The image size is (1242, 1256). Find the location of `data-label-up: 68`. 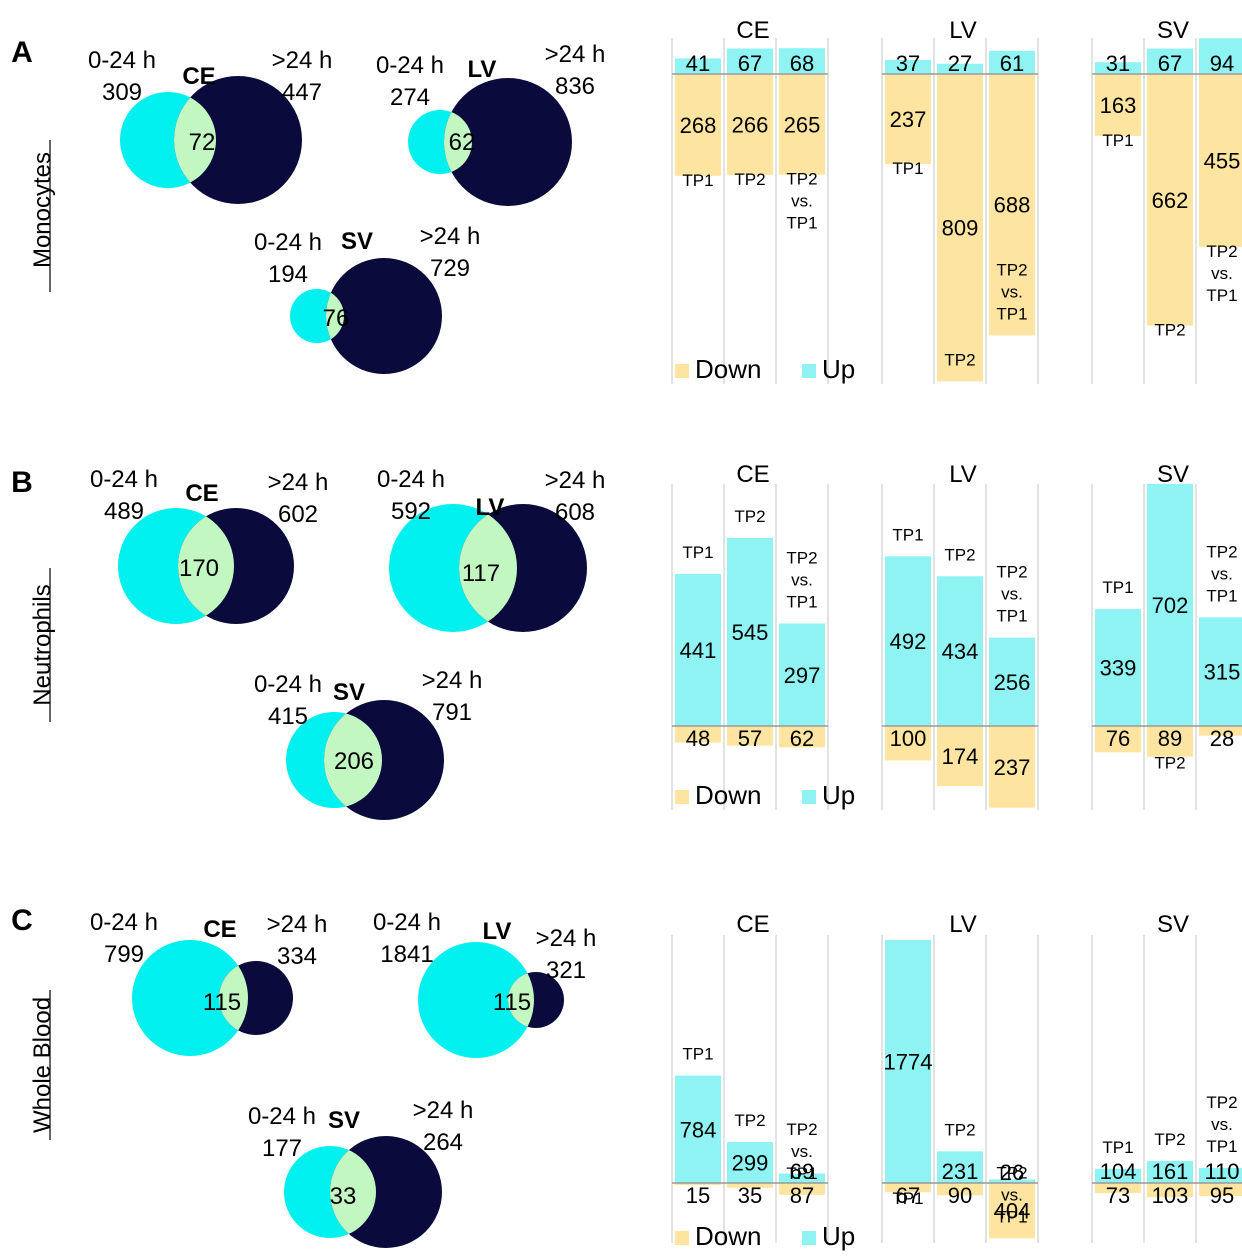

data-label-up: 68 is located at coordinates (802, 63).